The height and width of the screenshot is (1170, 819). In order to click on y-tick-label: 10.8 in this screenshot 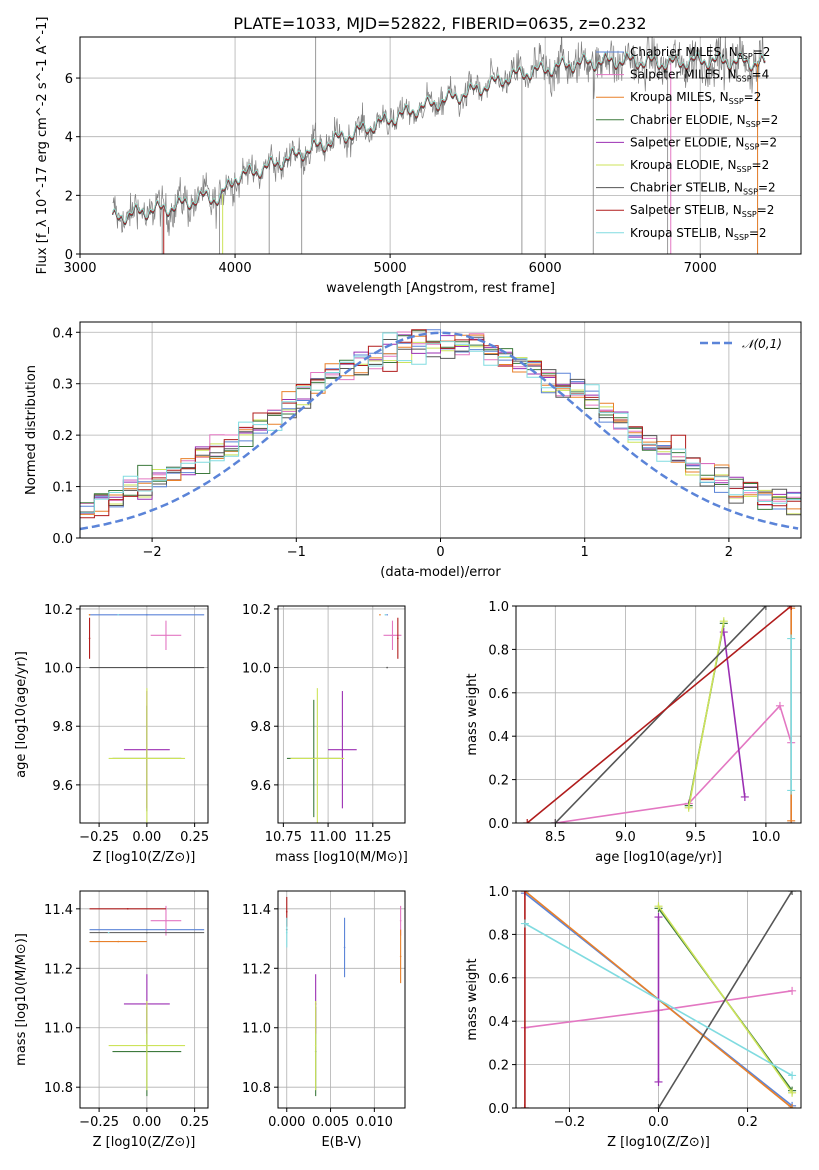, I will do `click(256, 1088)`.